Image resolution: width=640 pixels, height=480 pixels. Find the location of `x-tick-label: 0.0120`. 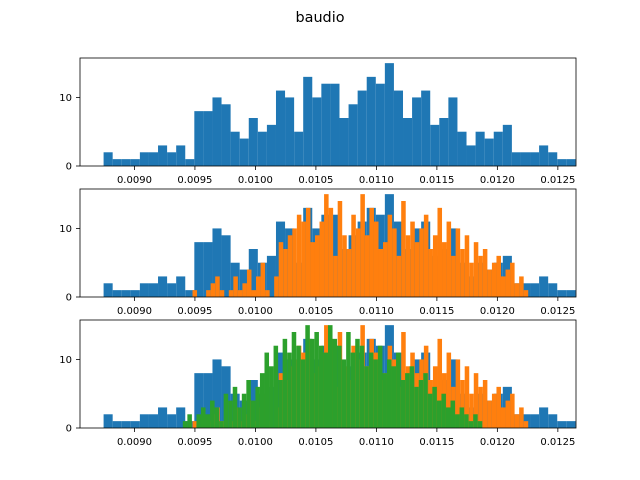

x-tick-label: 0.0120 is located at coordinates (497, 442).